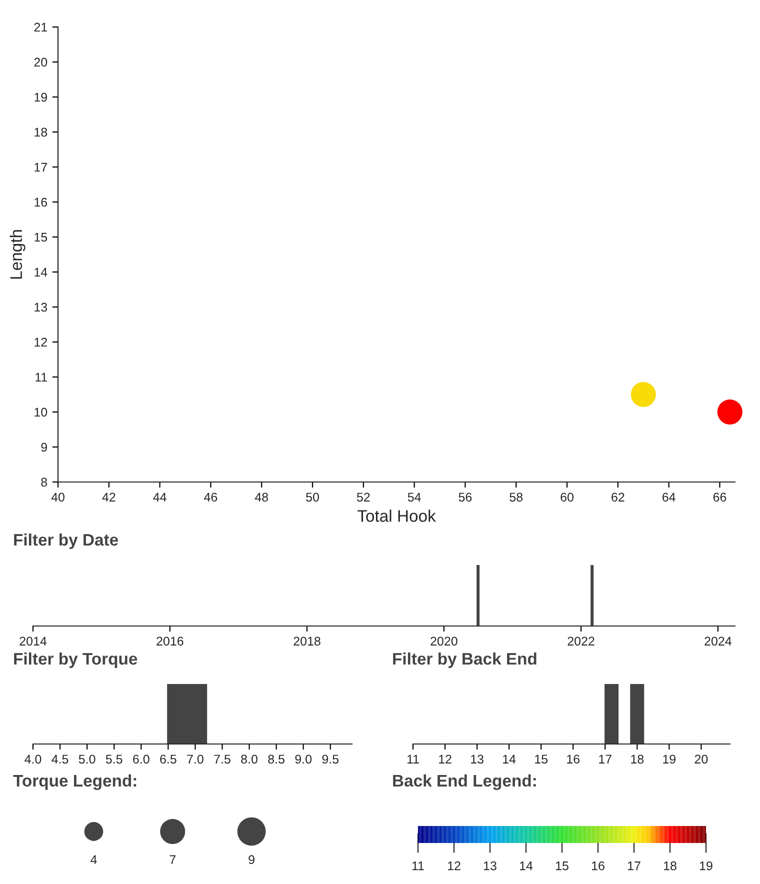  Describe the element at coordinates (414, 497) in the screenshot. I see `x-tick-label: 54` at that location.